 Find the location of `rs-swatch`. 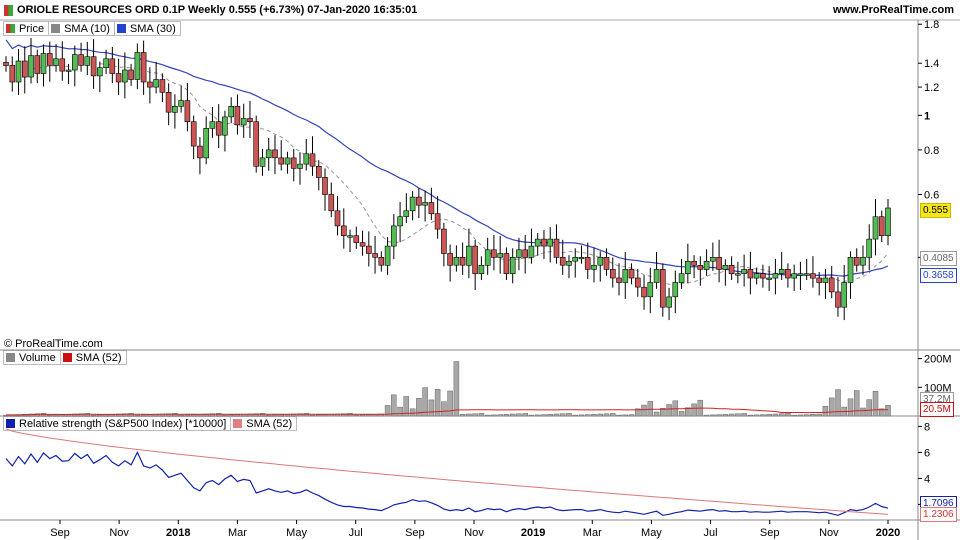

rs-swatch is located at coordinates (10, 423).